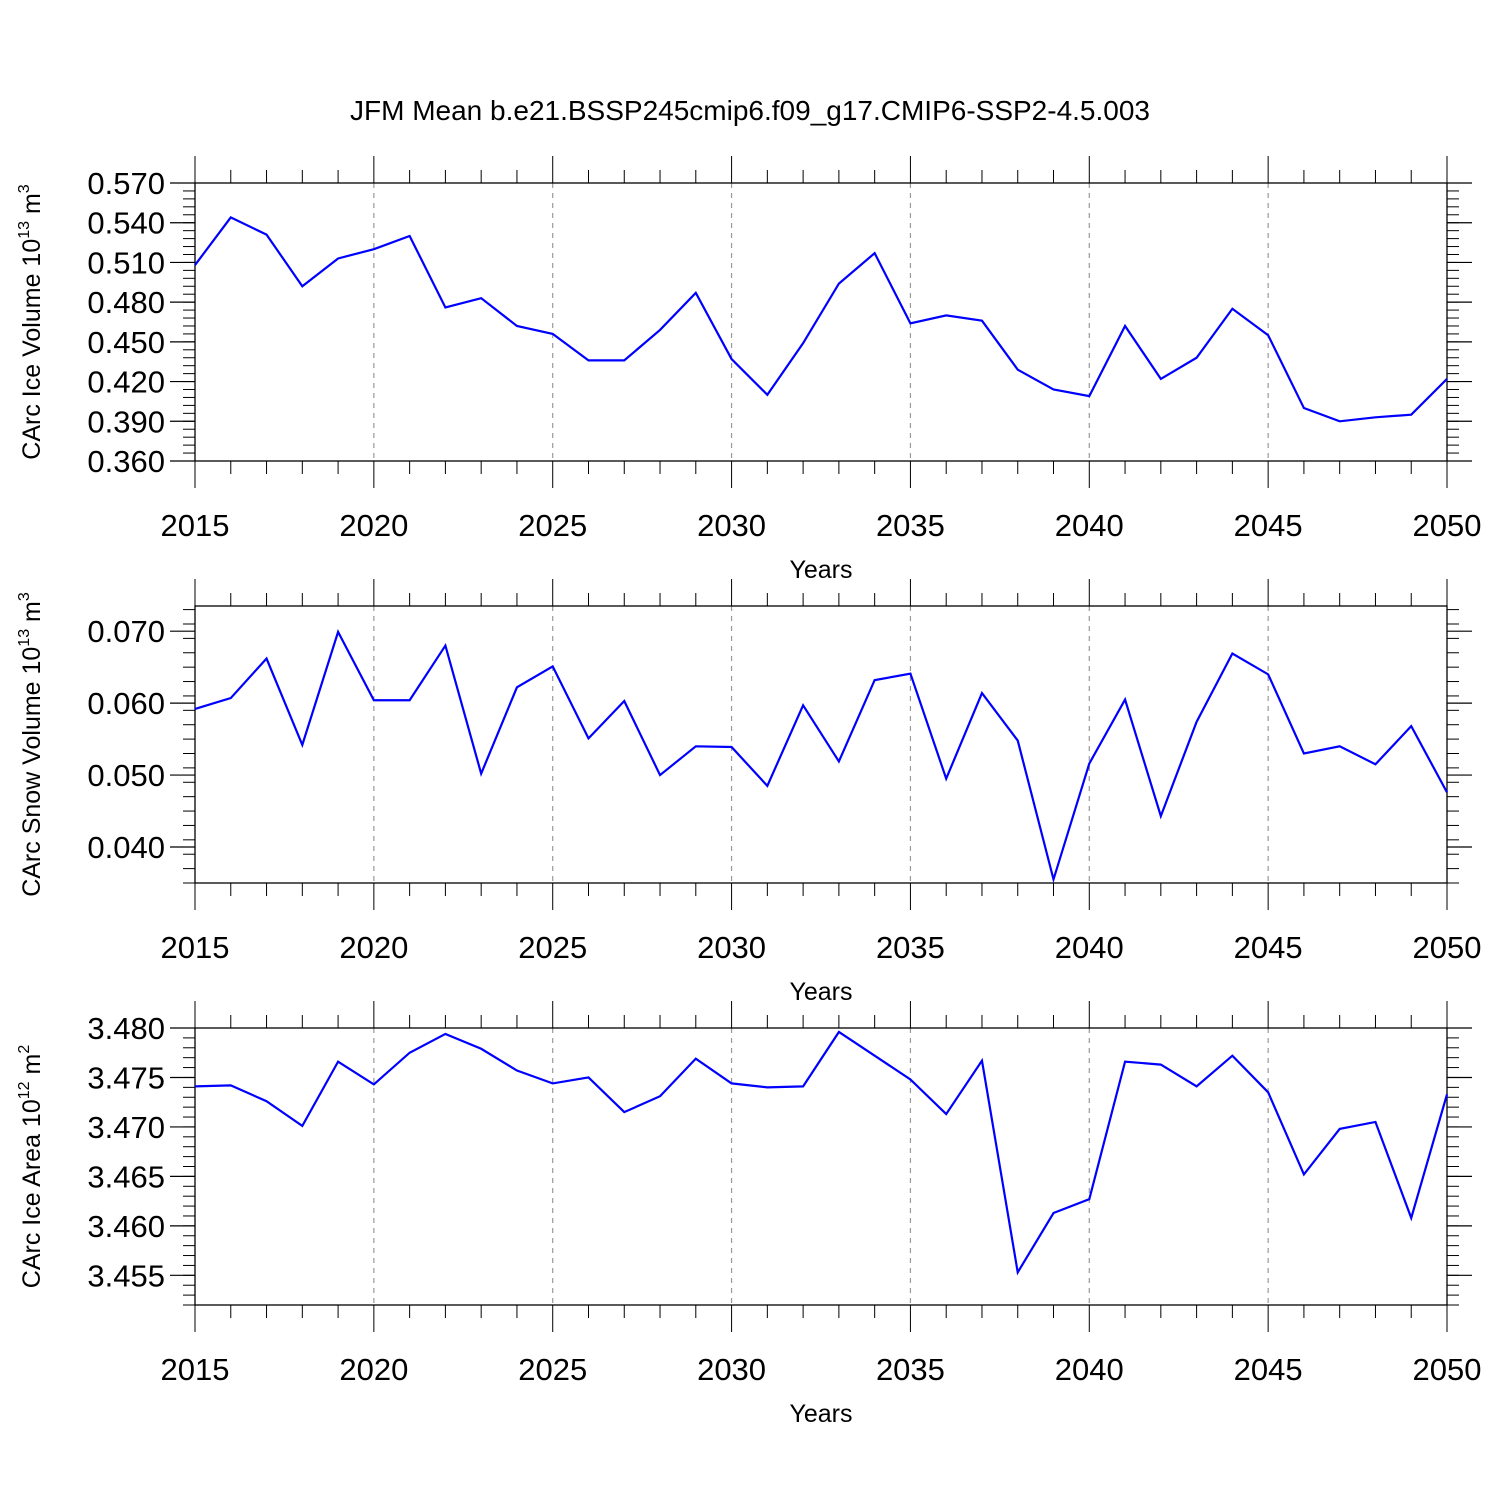 The height and width of the screenshot is (1500, 1500). I want to click on y-axis-label-text: CArc Ice Area 10, so click(32, 1193).